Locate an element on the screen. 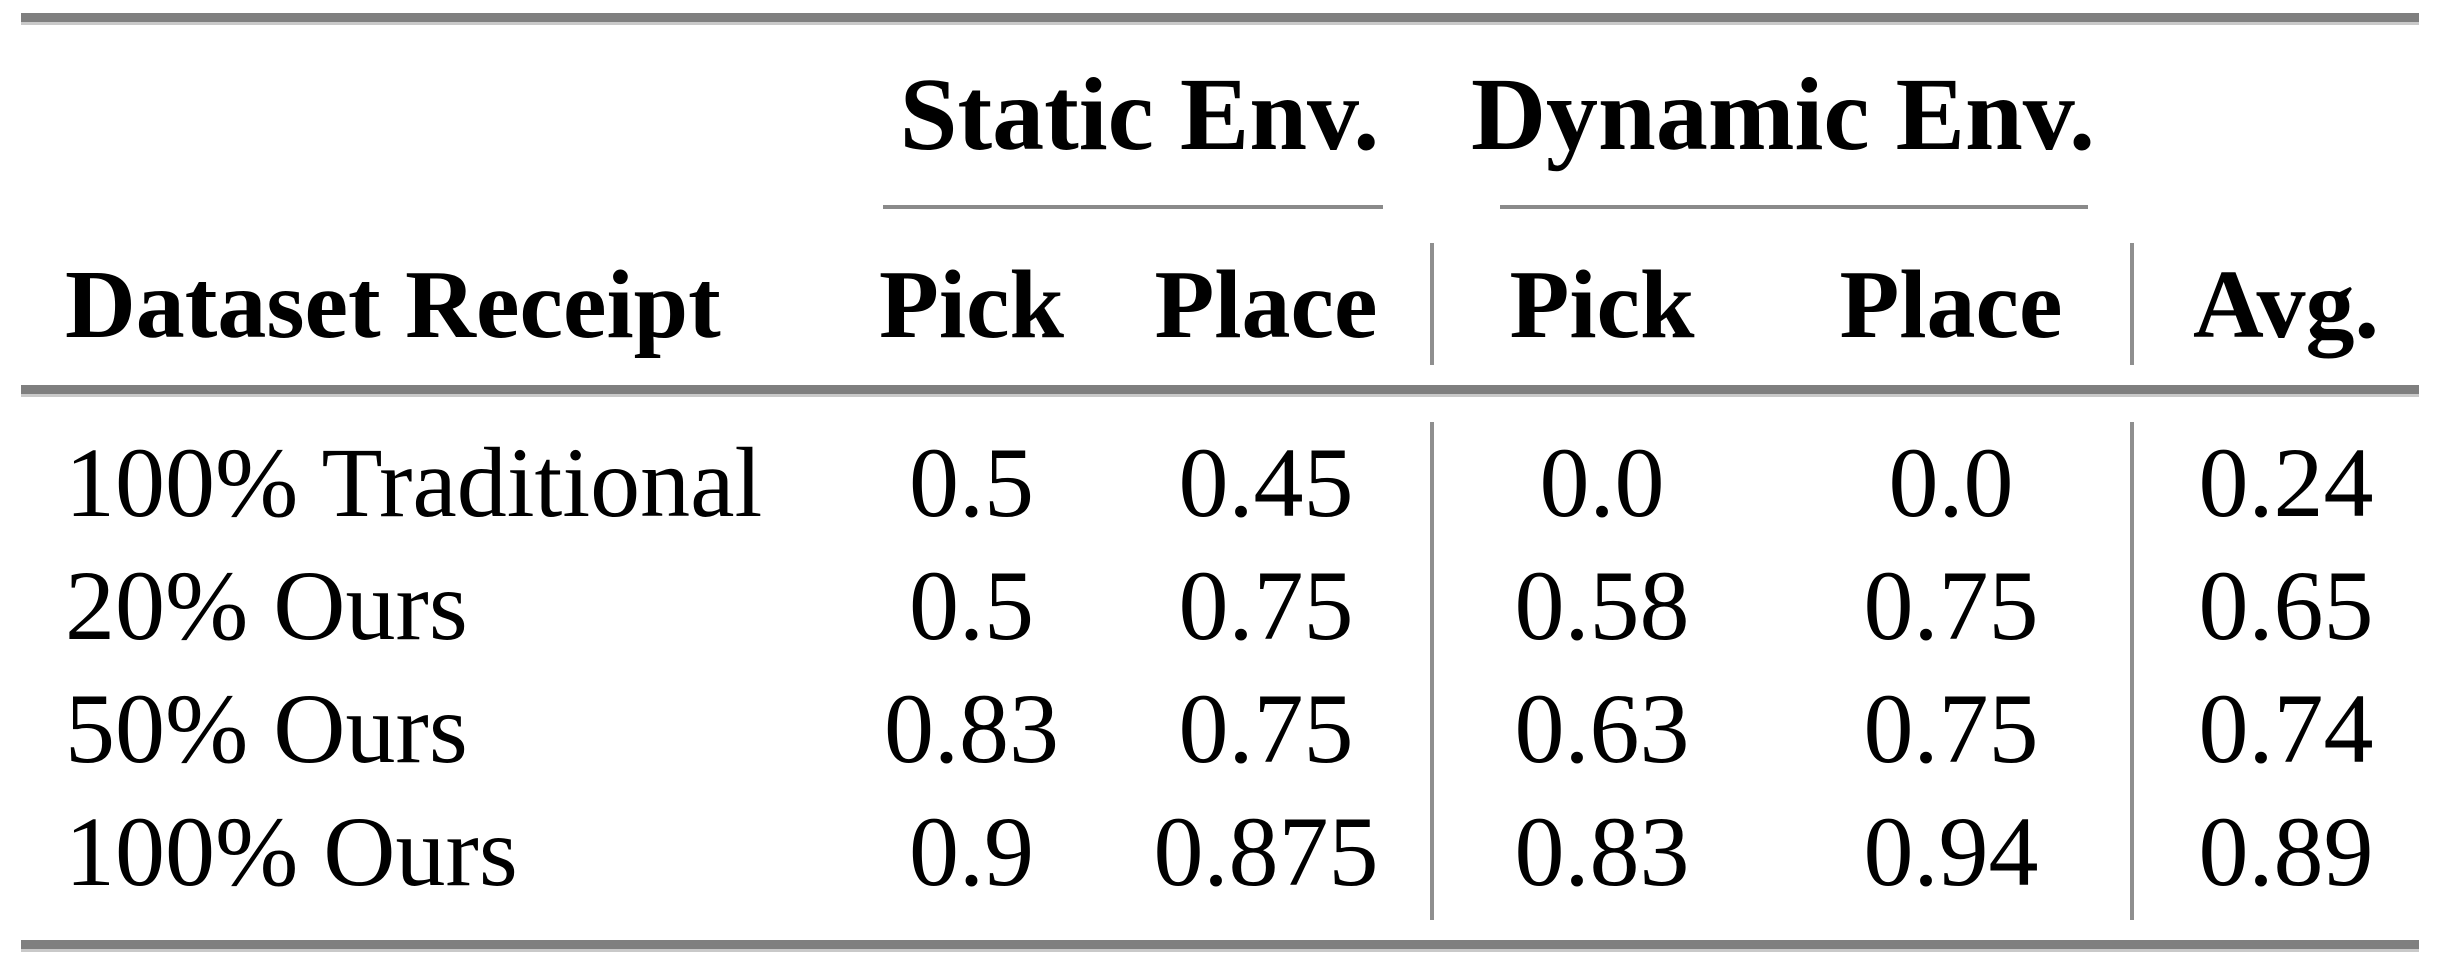 This screenshot has height=966, width=2440. col-header-static-place: Place is located at coordinates (1266, 305).